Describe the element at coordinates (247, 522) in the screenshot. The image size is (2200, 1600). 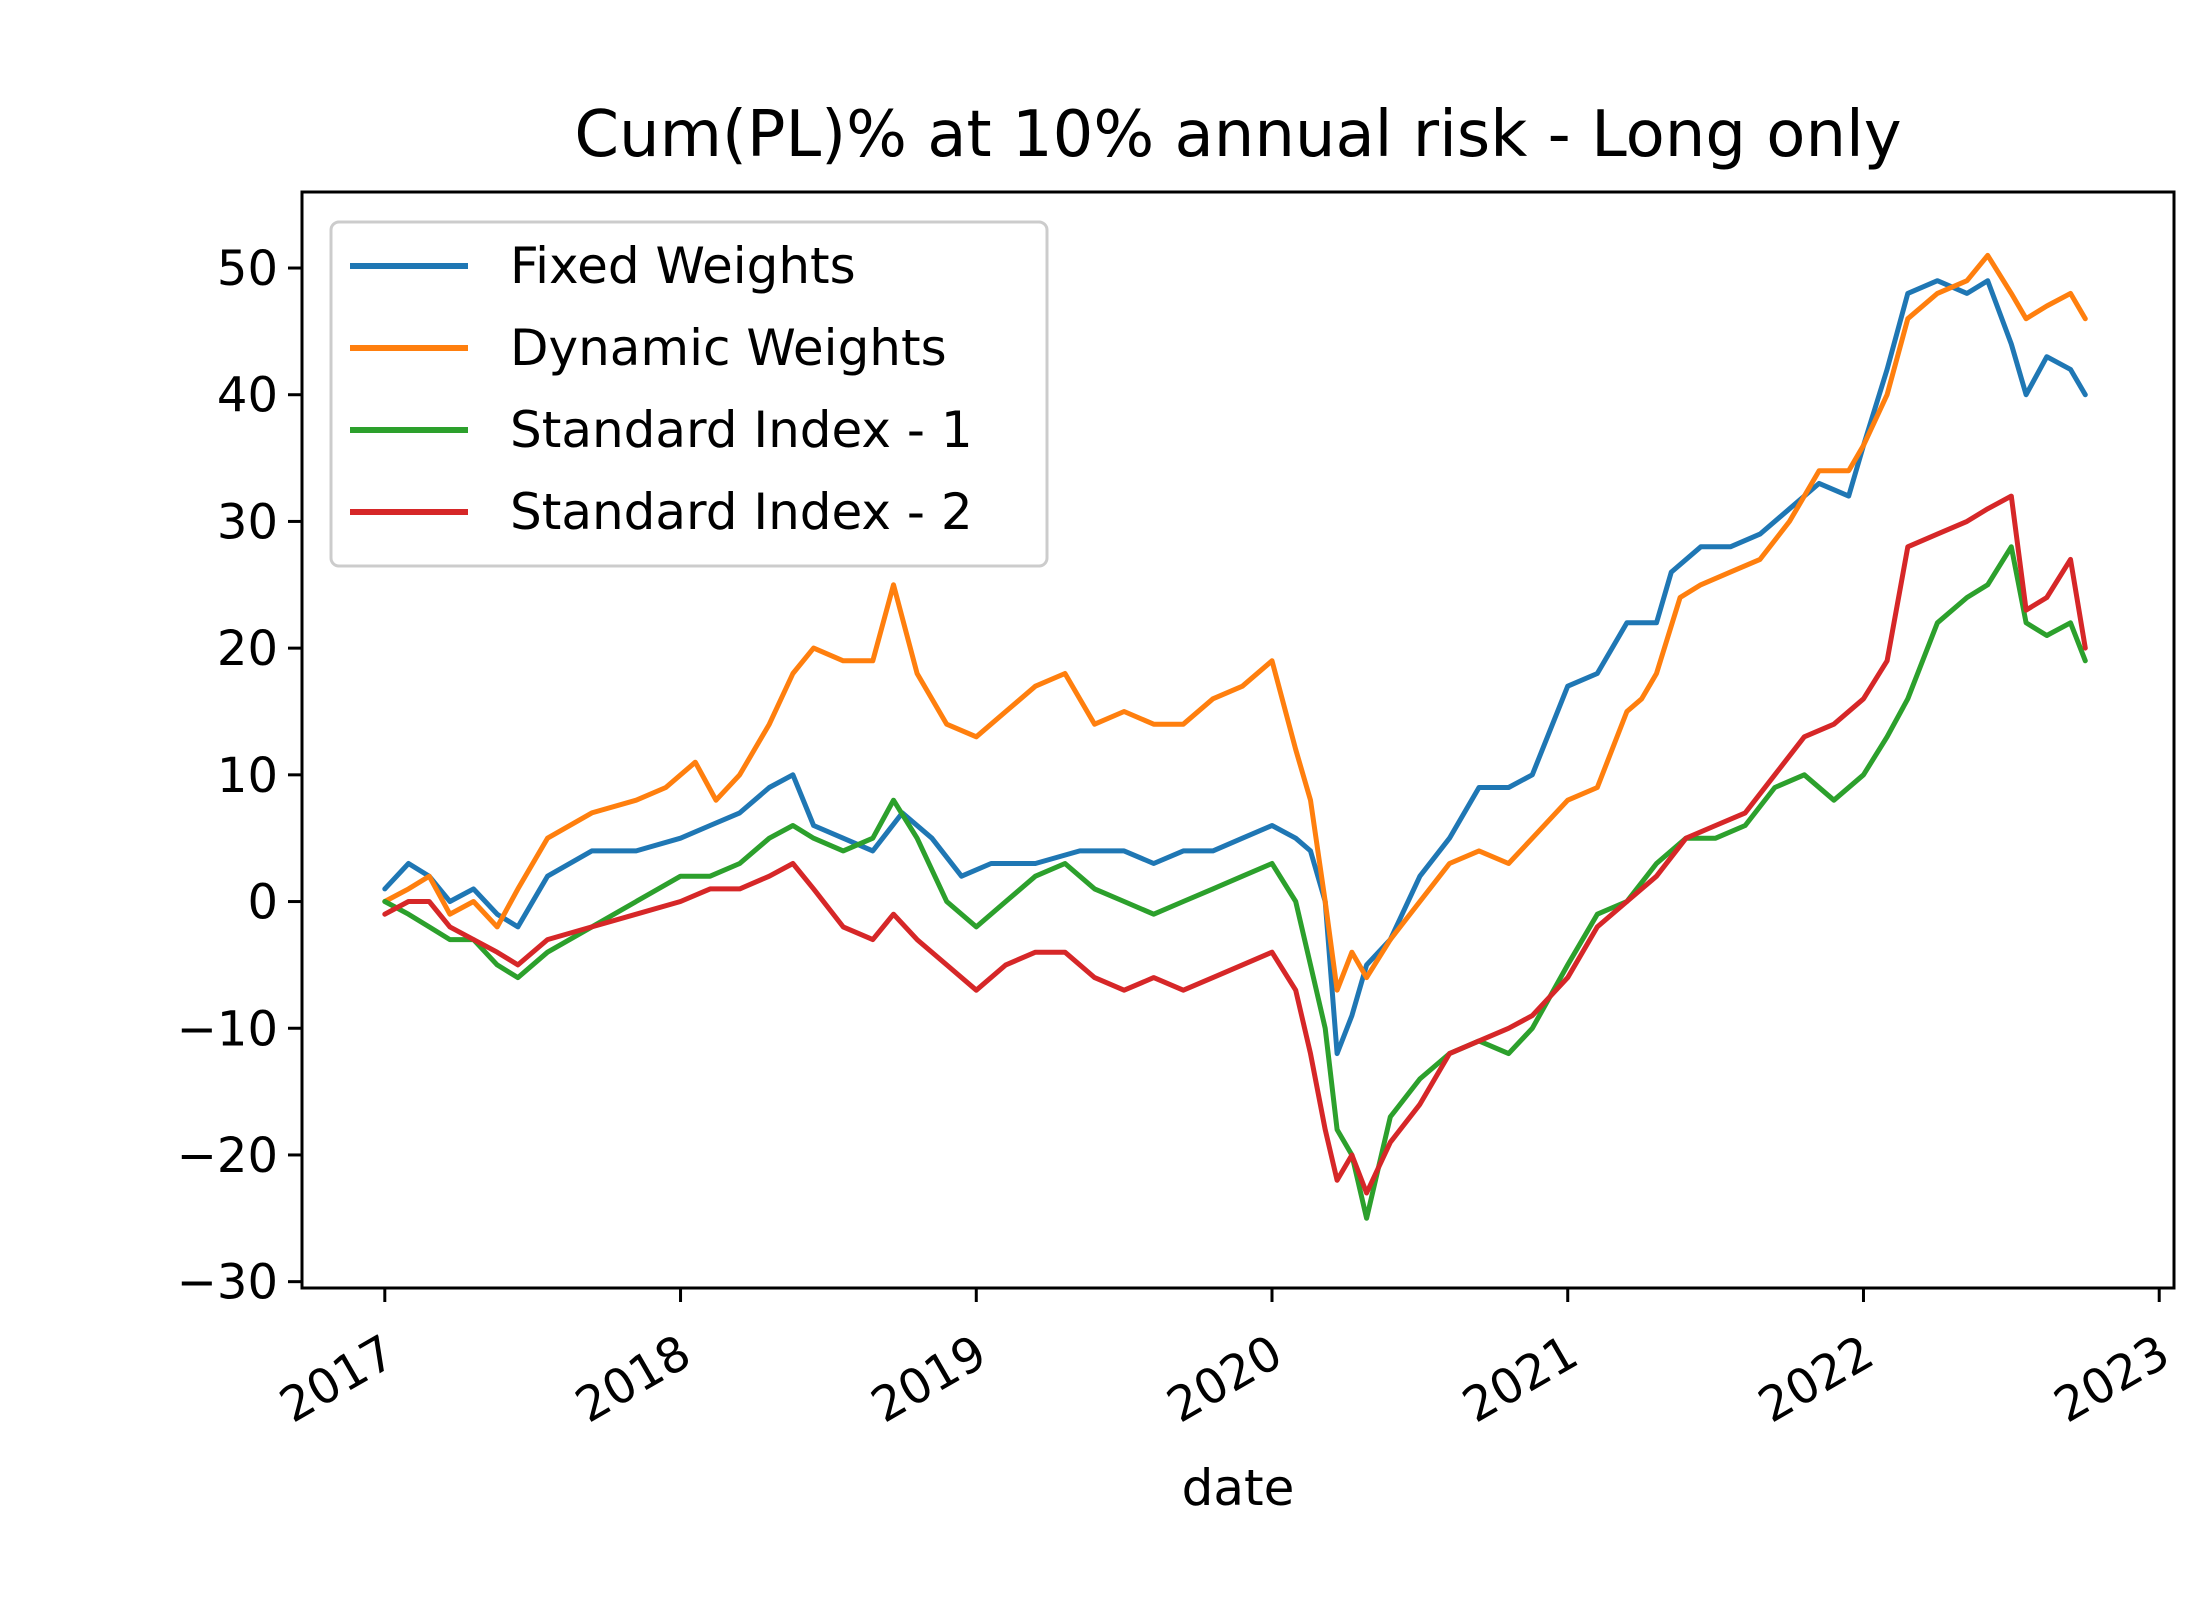
I see `y-tick-label: 30` at that location.